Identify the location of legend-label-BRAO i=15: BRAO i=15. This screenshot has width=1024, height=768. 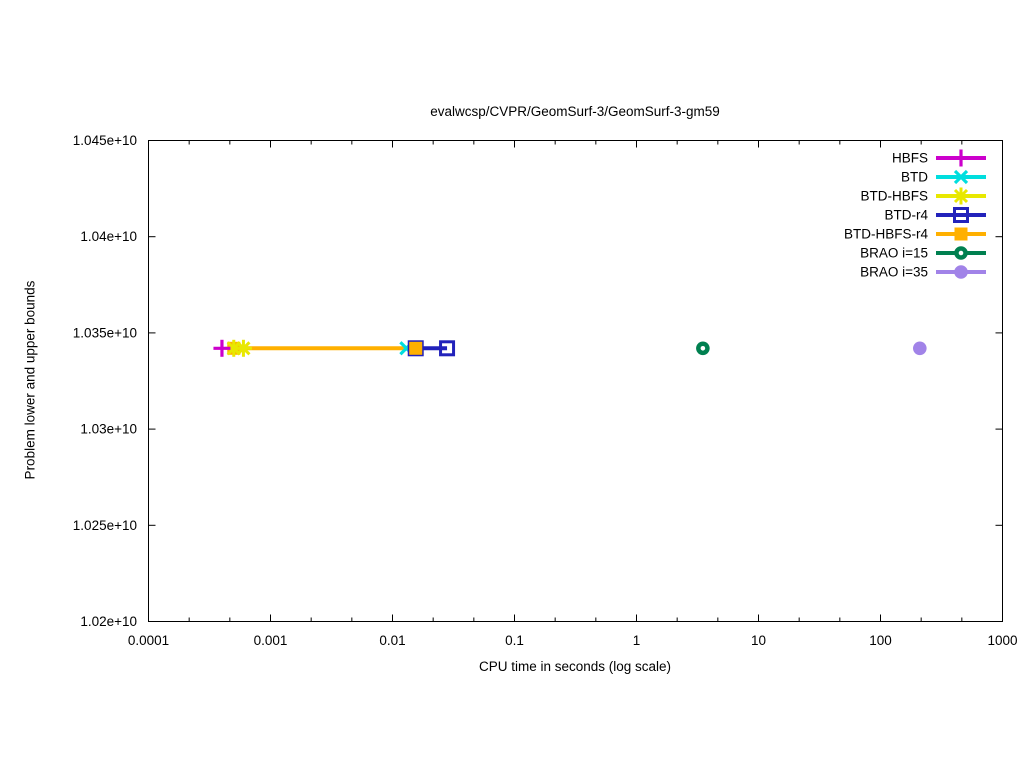
(894, 253).